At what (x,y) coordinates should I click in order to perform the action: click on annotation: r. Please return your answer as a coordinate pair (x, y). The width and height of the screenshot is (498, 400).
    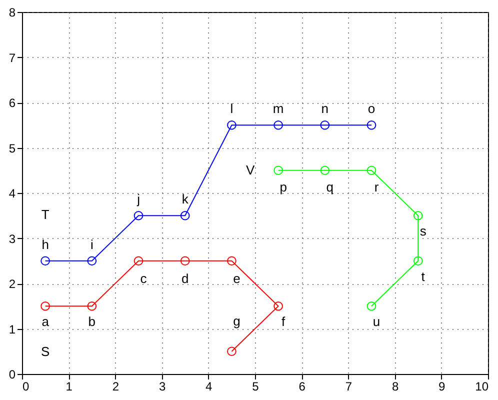
    Looking at the image, I should click on (377, 186).